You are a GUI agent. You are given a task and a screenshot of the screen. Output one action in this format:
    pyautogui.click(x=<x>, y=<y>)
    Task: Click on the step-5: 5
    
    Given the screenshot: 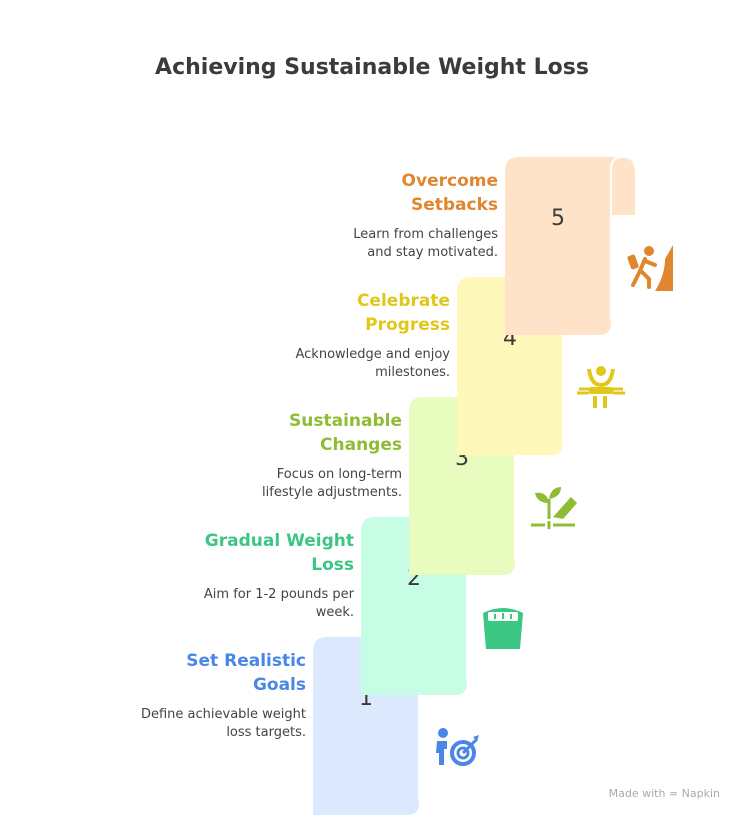 What is the action you would take?
    pyautogui.click(x=589, y=245)
    